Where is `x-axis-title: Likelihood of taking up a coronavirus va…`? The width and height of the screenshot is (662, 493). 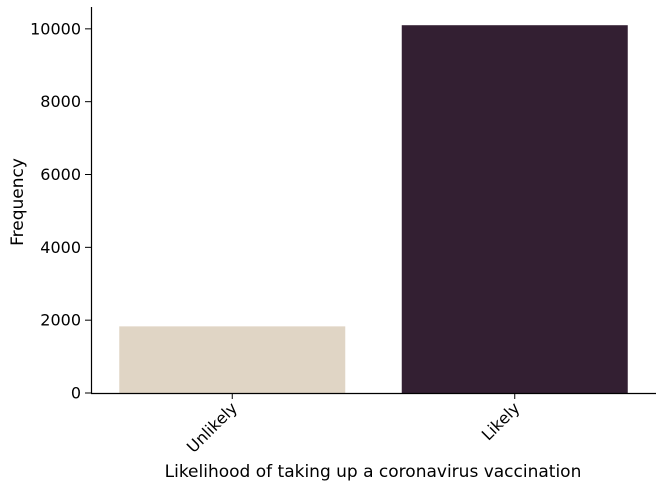 x-axis-title: Likelihood of taking up a coronavirus va… is located at coordinates (373, 472).